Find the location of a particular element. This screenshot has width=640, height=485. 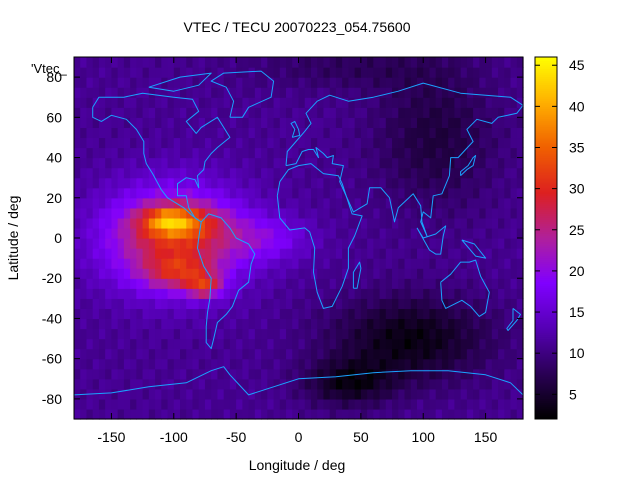

colorbar-tick-label: 5 is located at coordinates (573, 394).